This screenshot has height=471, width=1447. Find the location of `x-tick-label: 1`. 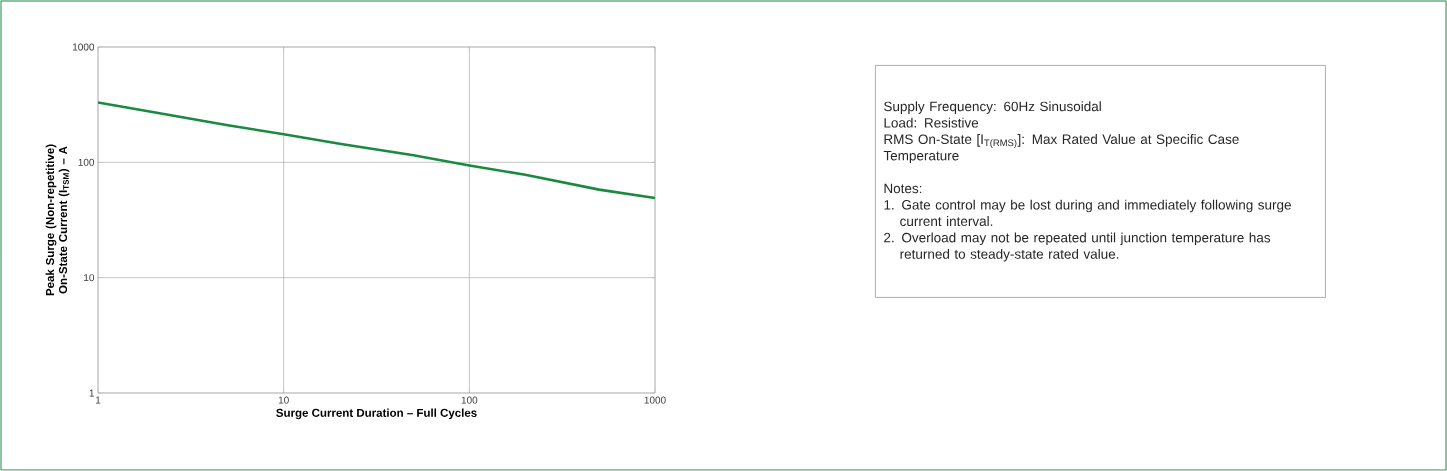

x-tick-label: 1 is located at coordinates (98, 400).